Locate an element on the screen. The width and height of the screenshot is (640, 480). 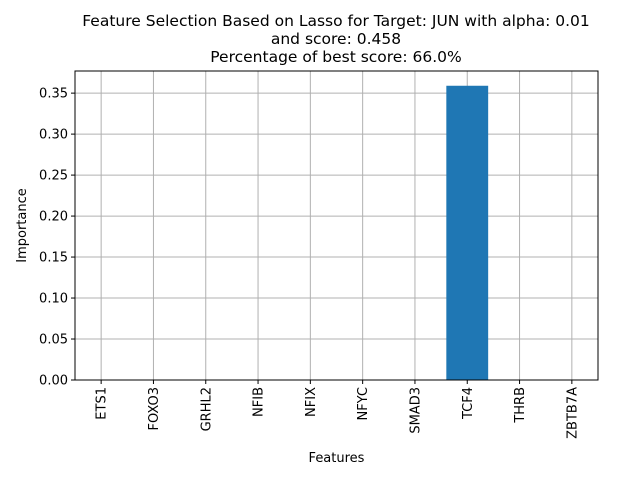
x-tick-label: THRB is located at coordinates (520, 405).